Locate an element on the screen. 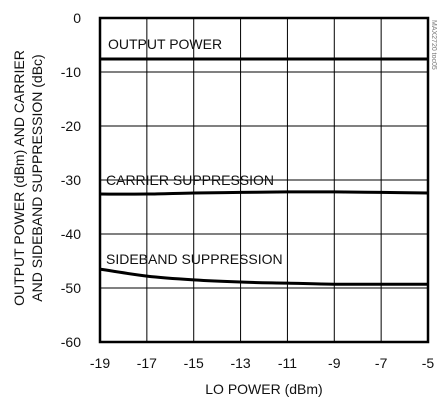 The width and height of the screenshot is (437, 402). x-tick-labels: -19 -17 -15 -13 -11 -9 -7 -5 is located at coordinates (262, 363).